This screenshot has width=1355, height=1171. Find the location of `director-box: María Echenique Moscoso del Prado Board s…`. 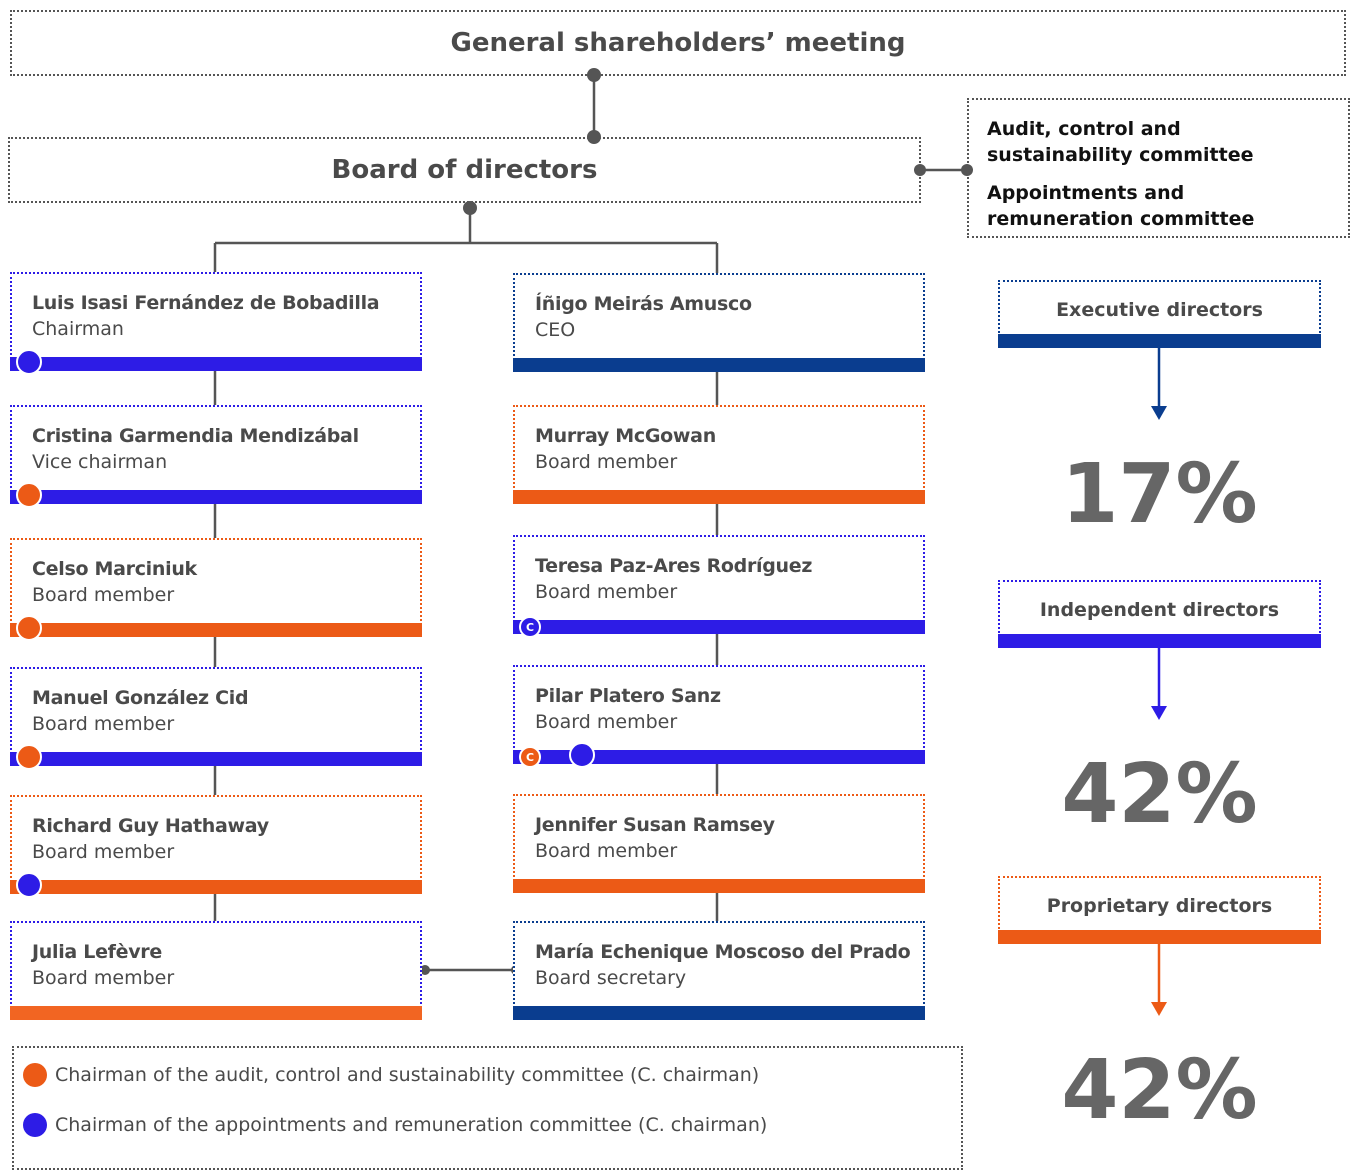

director-box: María Echenique Moscoso del Prado Board s… is located at coordinates (719, 970).